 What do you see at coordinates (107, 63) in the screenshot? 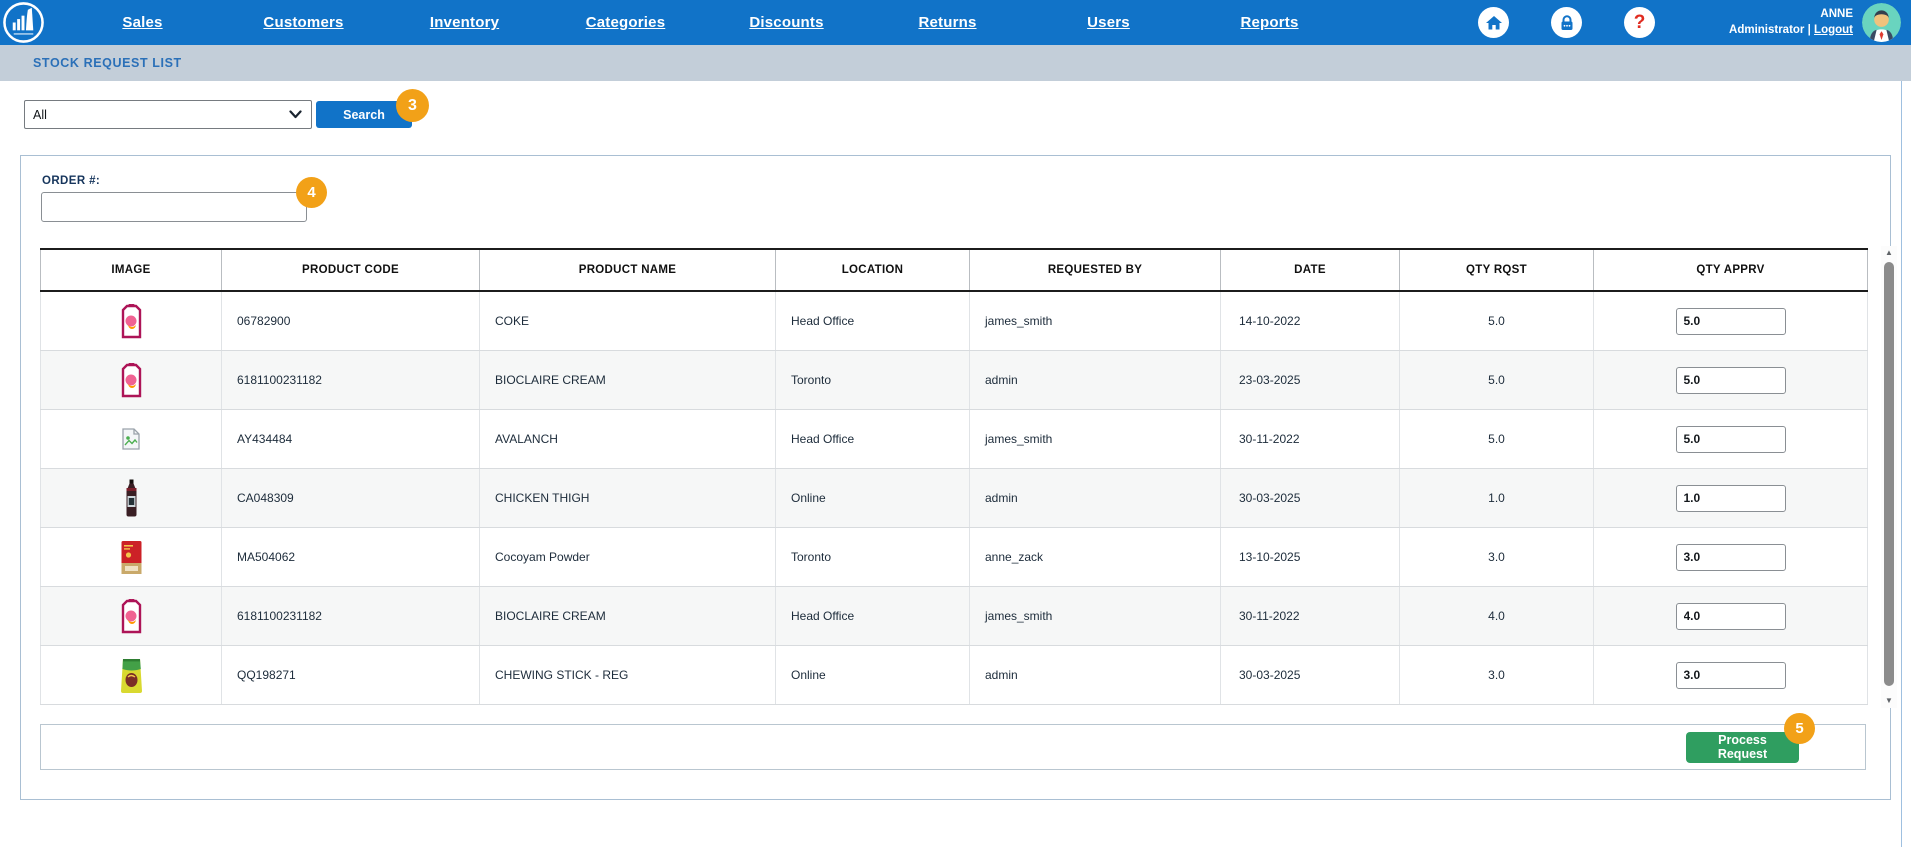
I see `page-title: STOCK REQUEST LIST` at bounding box center [107, 63].